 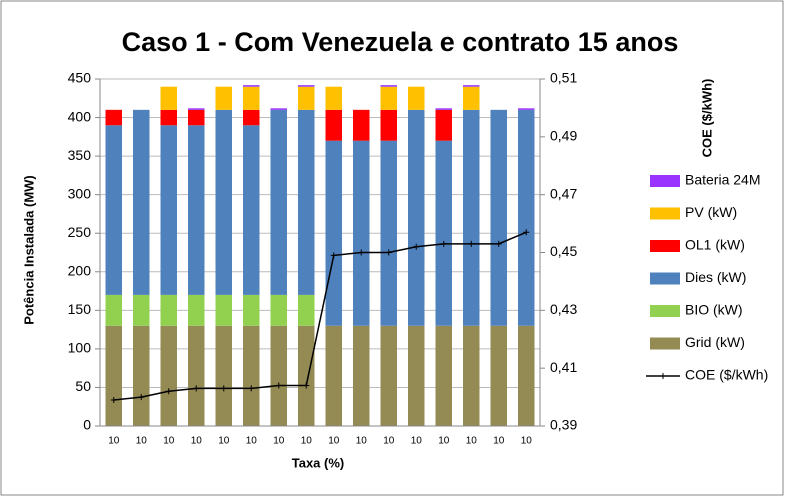 What do you see at coordinates (715, 277) in the screenshot?
I see `legend-label: Dies (kW)` at bounding box center [715, 277].